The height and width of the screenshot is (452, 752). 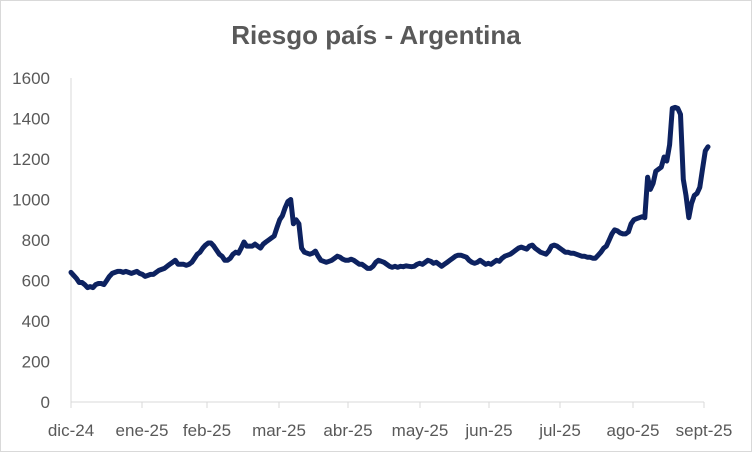 I want to click on x-tick-label: may-25, so click(x=420, y=430).